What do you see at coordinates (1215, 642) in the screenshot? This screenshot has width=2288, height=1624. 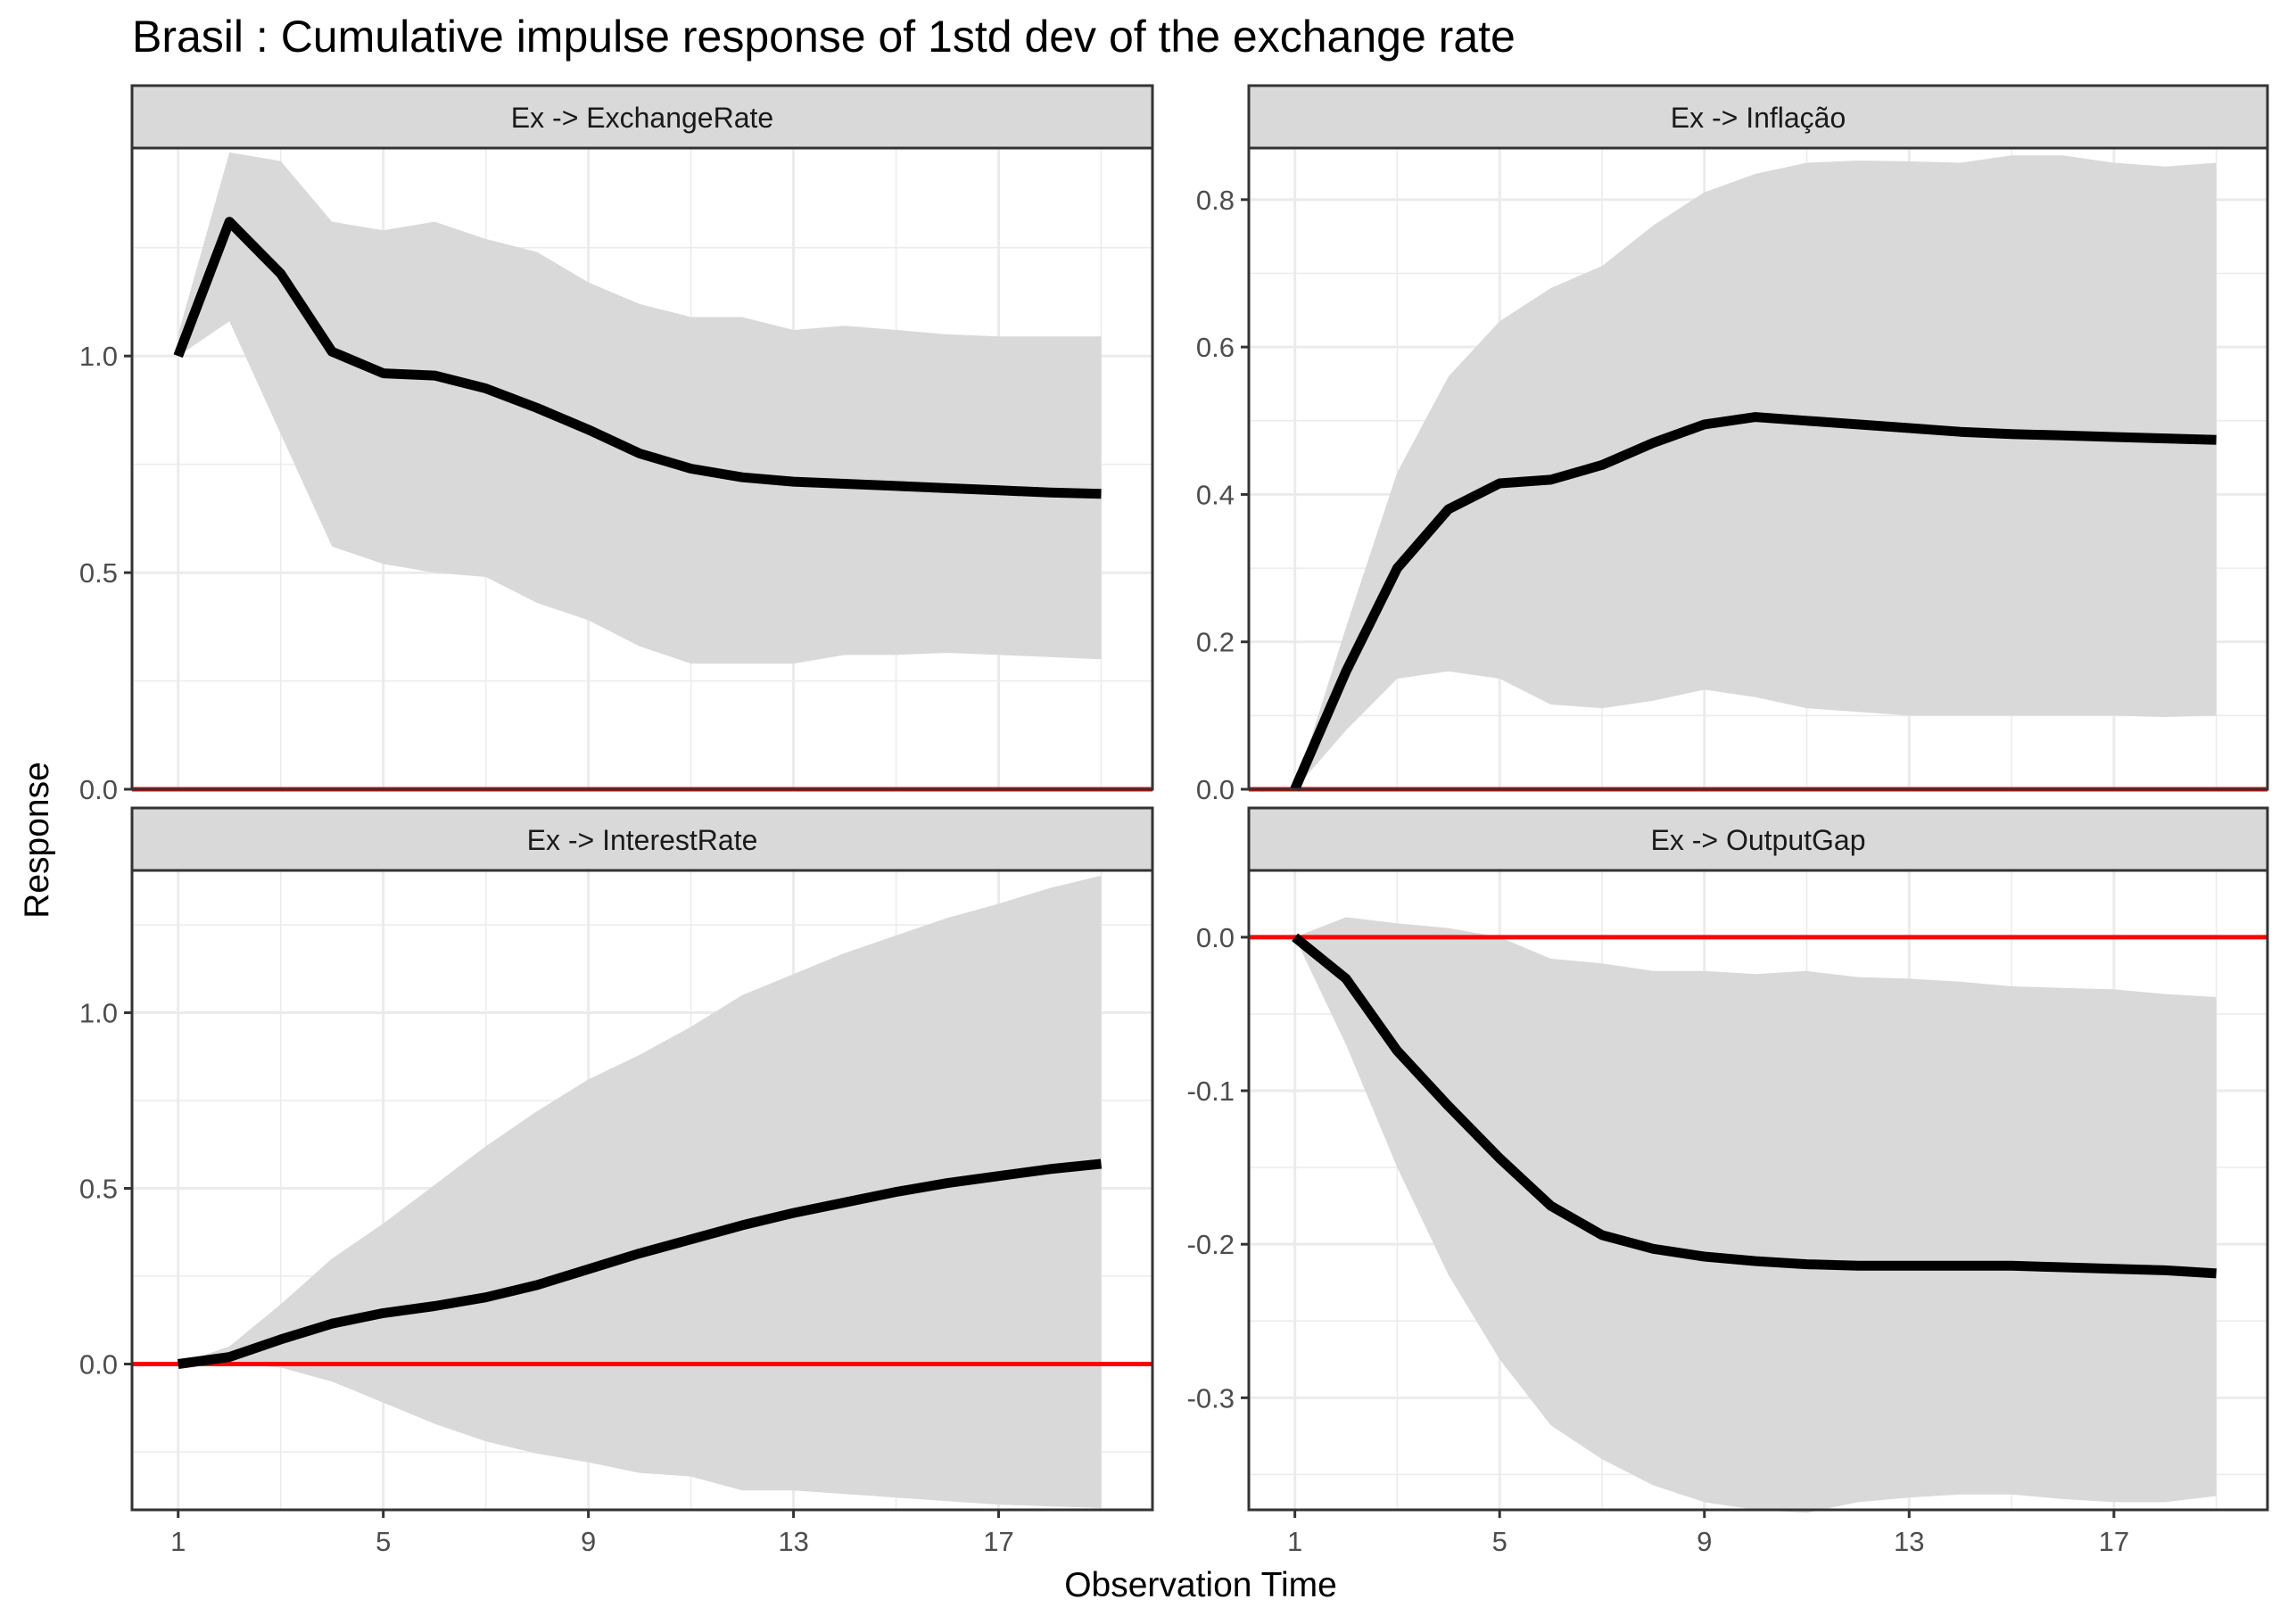 I see `y-tick-label: 0.2` at bounding box center [1215, 642].